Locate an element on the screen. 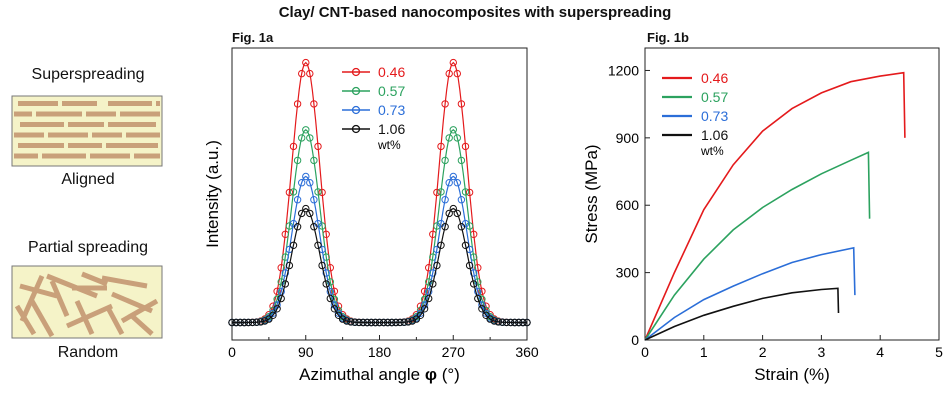 The image size is (950, 400). series-line-0.57 is located at coordinates (757, 246).